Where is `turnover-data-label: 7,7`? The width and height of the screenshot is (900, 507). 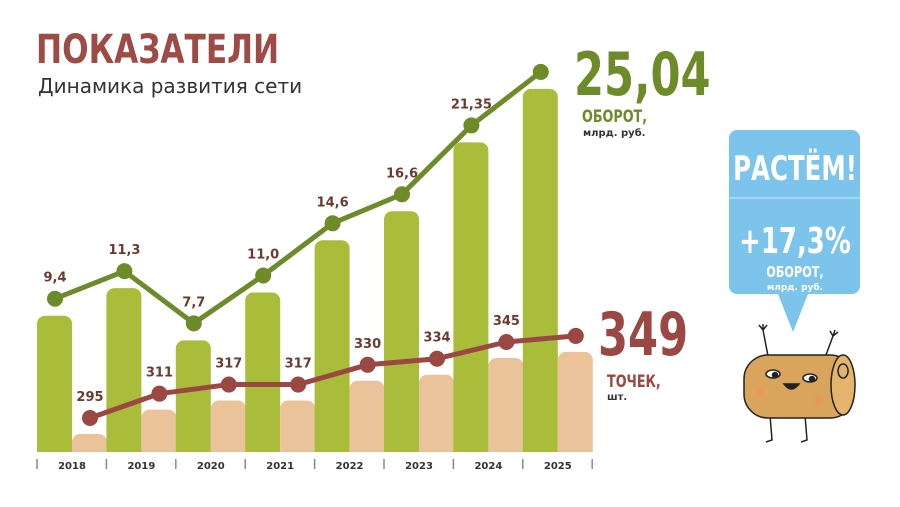
turnover-data-label: 7,7 is located at coordinates (193, 302).